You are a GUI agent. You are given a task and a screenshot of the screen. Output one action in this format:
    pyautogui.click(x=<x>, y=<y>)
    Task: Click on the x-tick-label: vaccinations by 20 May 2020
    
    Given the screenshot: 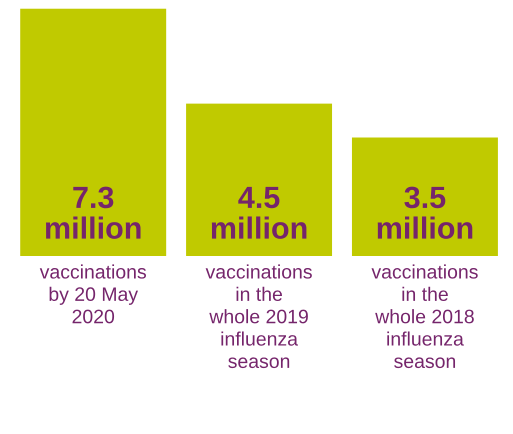 What is the action you would take?
    pyautogui.click(x=93, y=294)
    